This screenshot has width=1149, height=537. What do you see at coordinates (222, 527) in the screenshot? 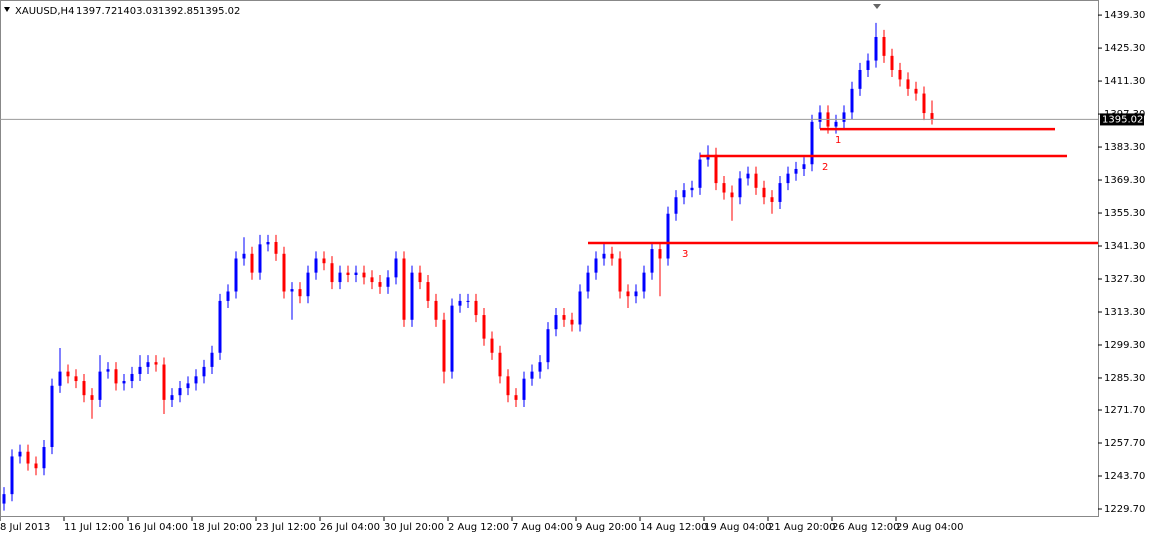
I see `x-tick-label: 18 Jul 20:00` at bounding box center [222, 527].